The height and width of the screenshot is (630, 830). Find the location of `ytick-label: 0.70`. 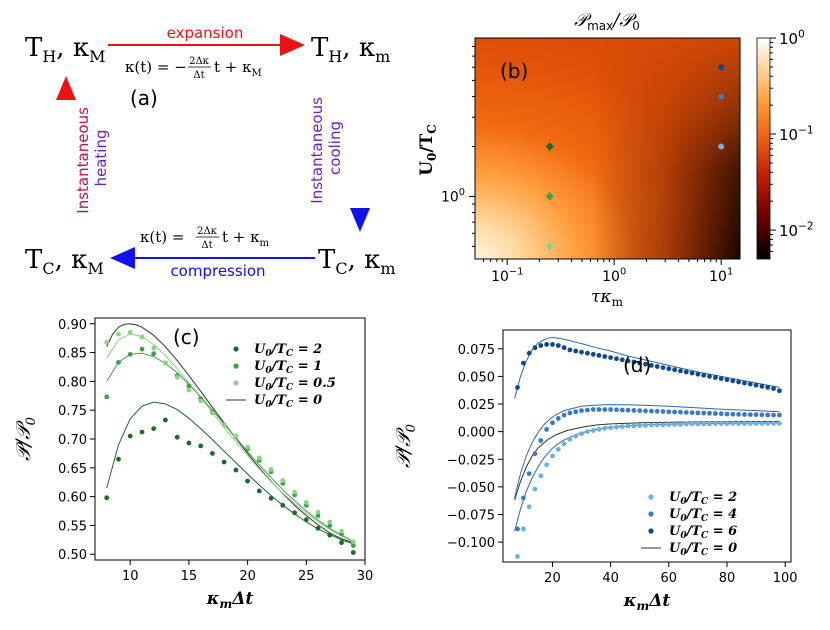

ytick-label: 0.70 is located at coordinates (72, 440).